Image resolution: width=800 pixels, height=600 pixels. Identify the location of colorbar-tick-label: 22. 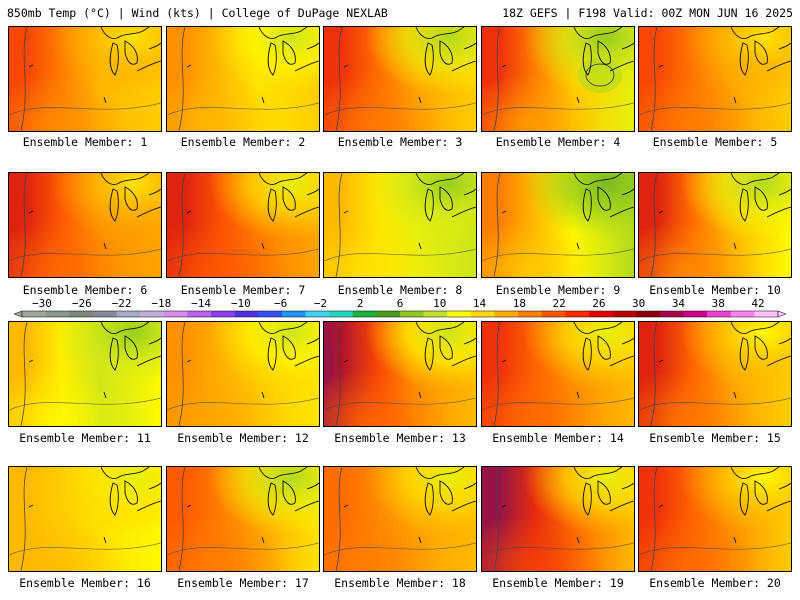
(558, 303).